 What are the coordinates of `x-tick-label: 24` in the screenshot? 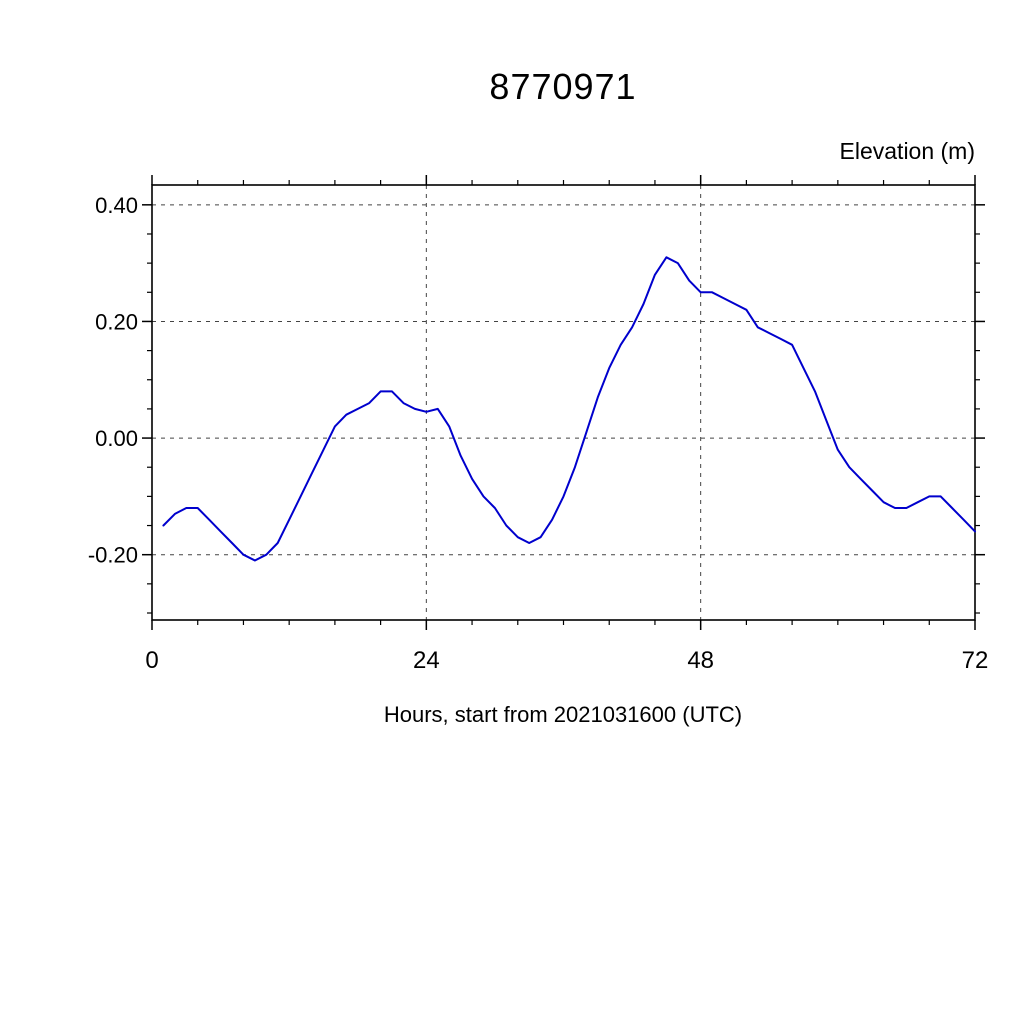 It's located at (426, 660).